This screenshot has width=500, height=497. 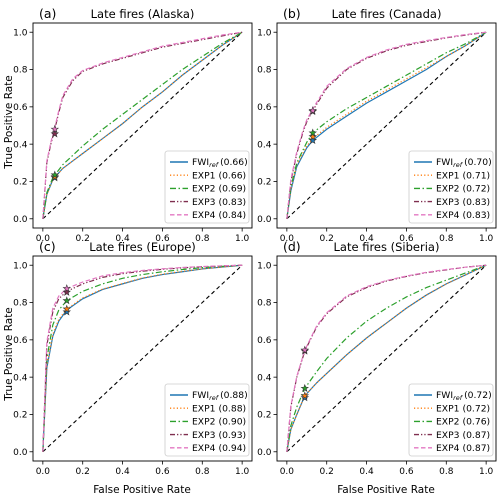 What do you see at coordinates (387, 14) in the screenshot?
I see `panel-title: Late fires (Canada)` at bounding box center [387, 14].